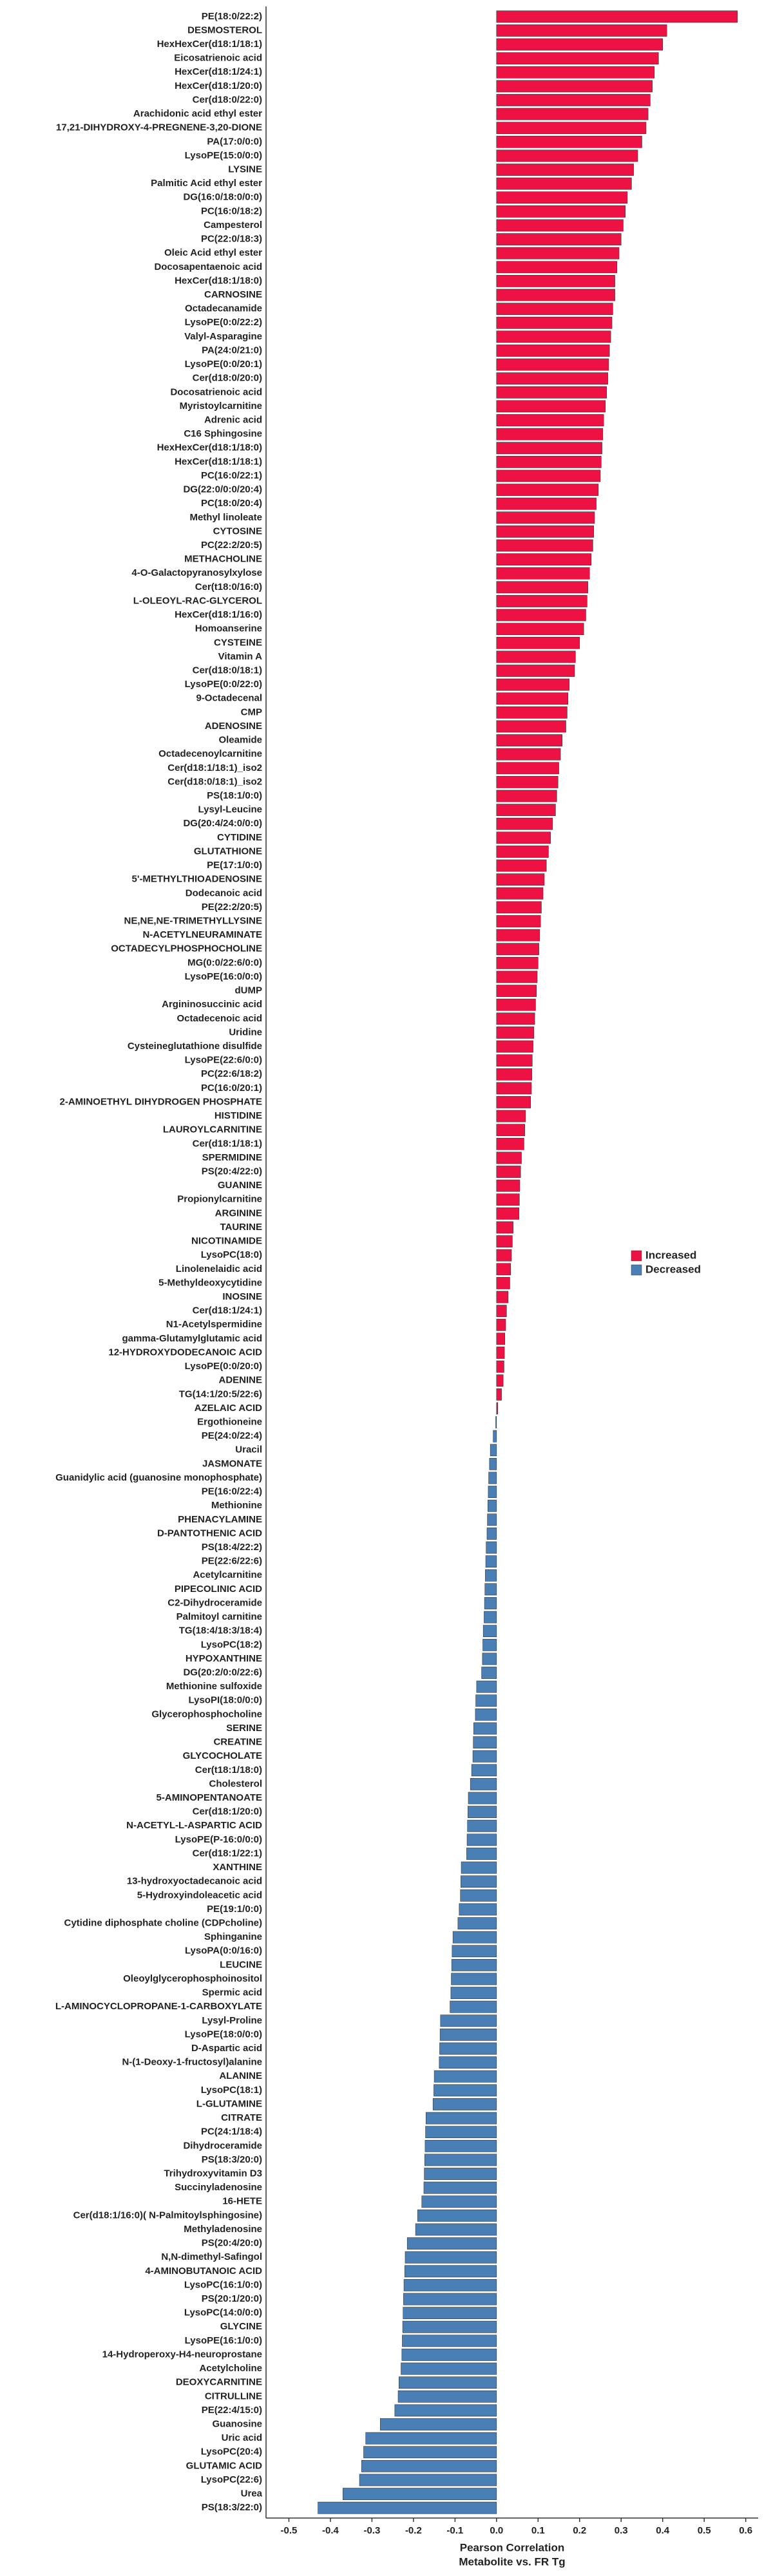 Image resolution: width=773 pixels, height=2576 pixels. Describe the element at coordinates (227, 1310) in the screenshot. I see `y-tick-label: Cer(d18:1/24:1)` at that location.